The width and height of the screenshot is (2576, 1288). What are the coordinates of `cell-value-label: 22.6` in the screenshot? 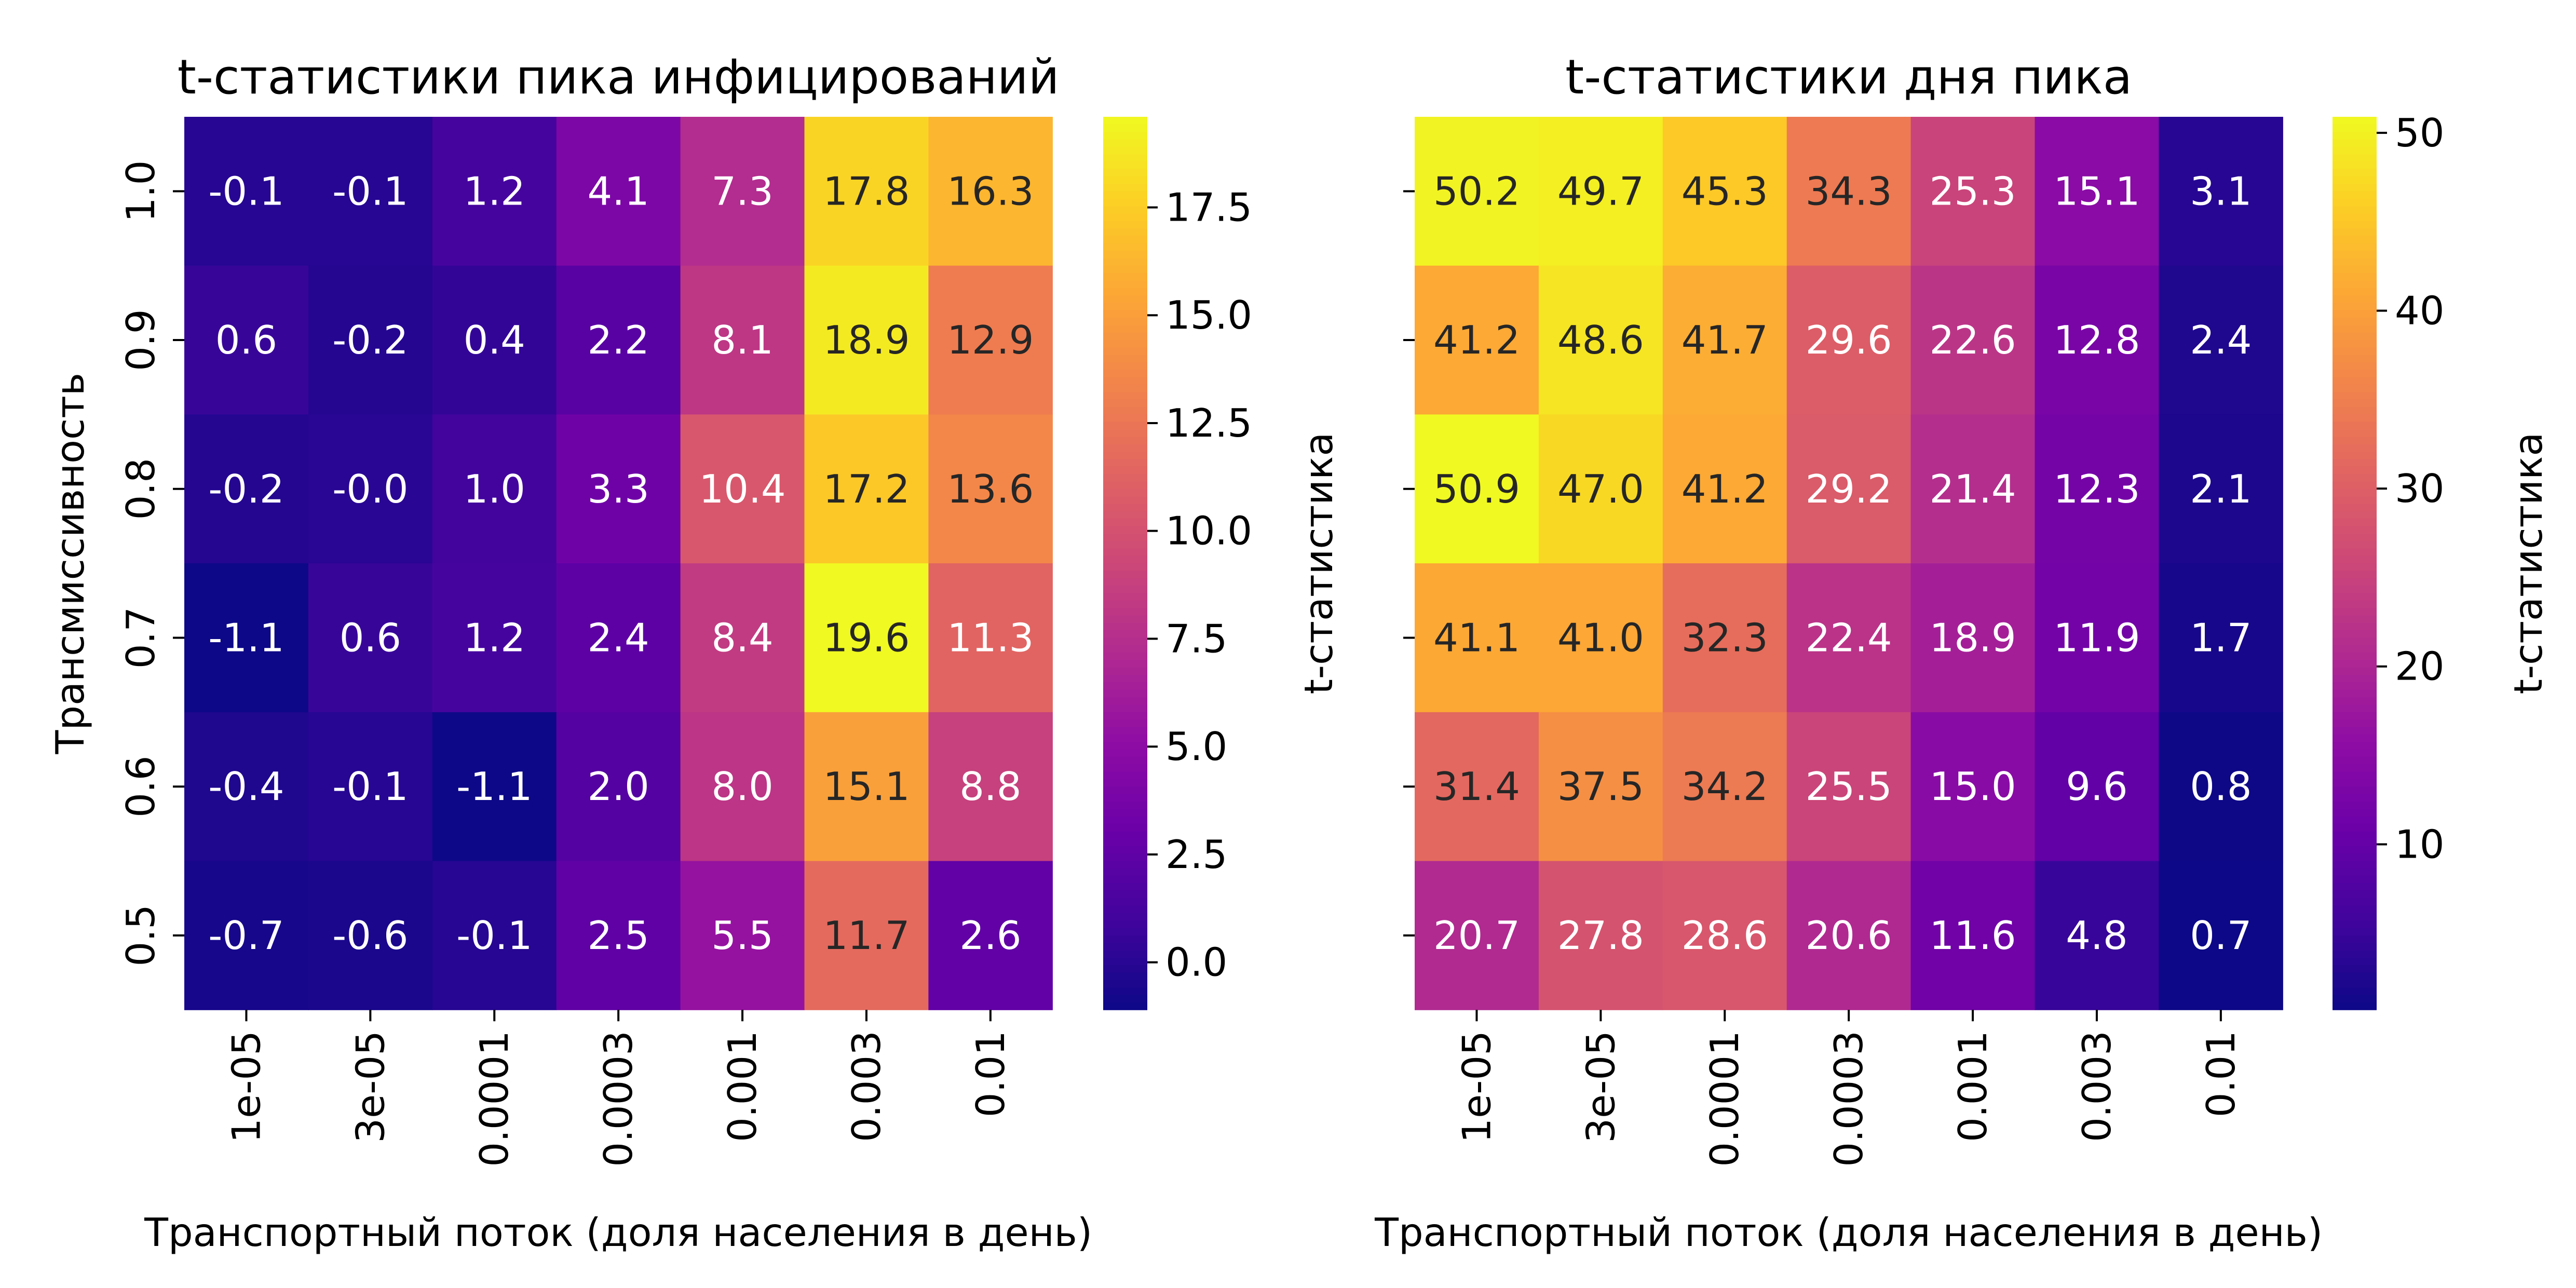 It's located at (1973, 340).